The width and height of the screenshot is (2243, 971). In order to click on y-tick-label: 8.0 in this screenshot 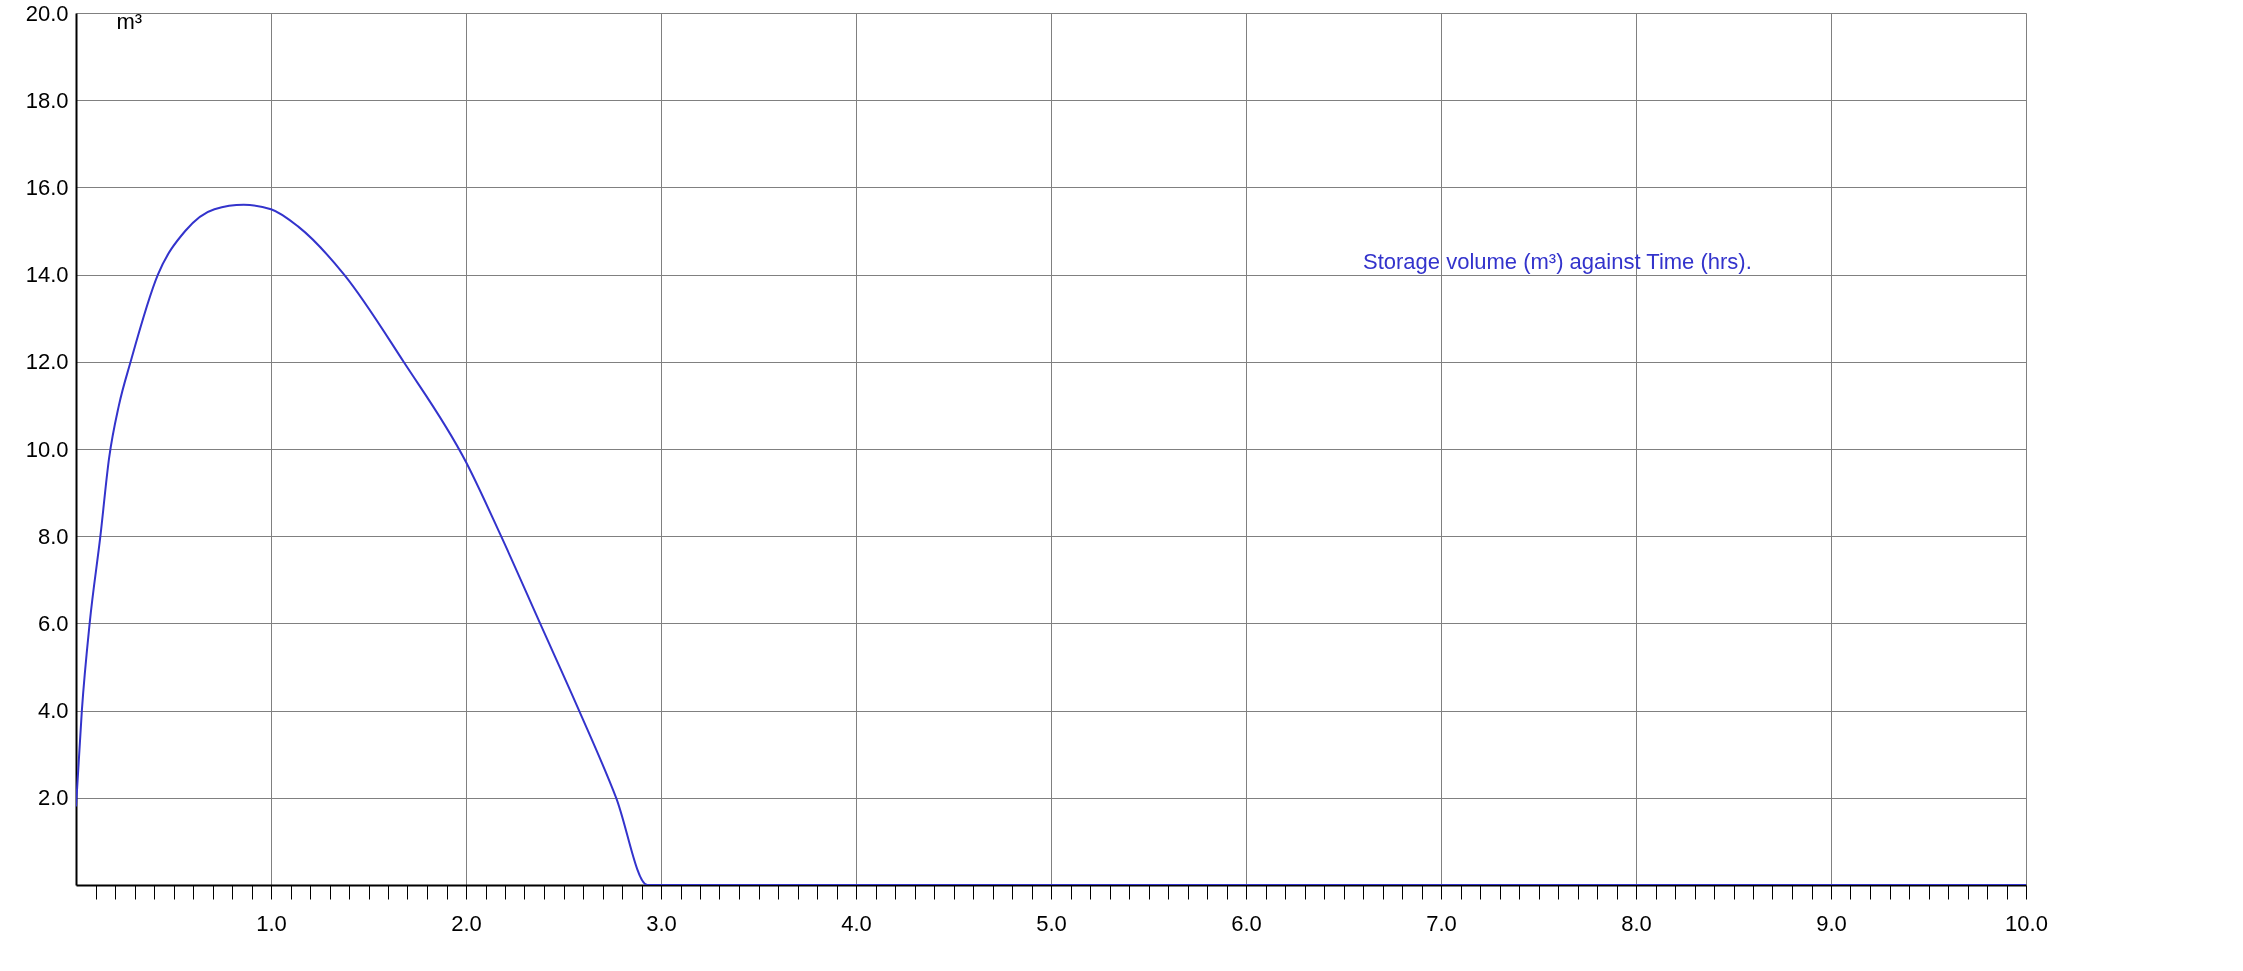, I will do `click(53, 536)`.